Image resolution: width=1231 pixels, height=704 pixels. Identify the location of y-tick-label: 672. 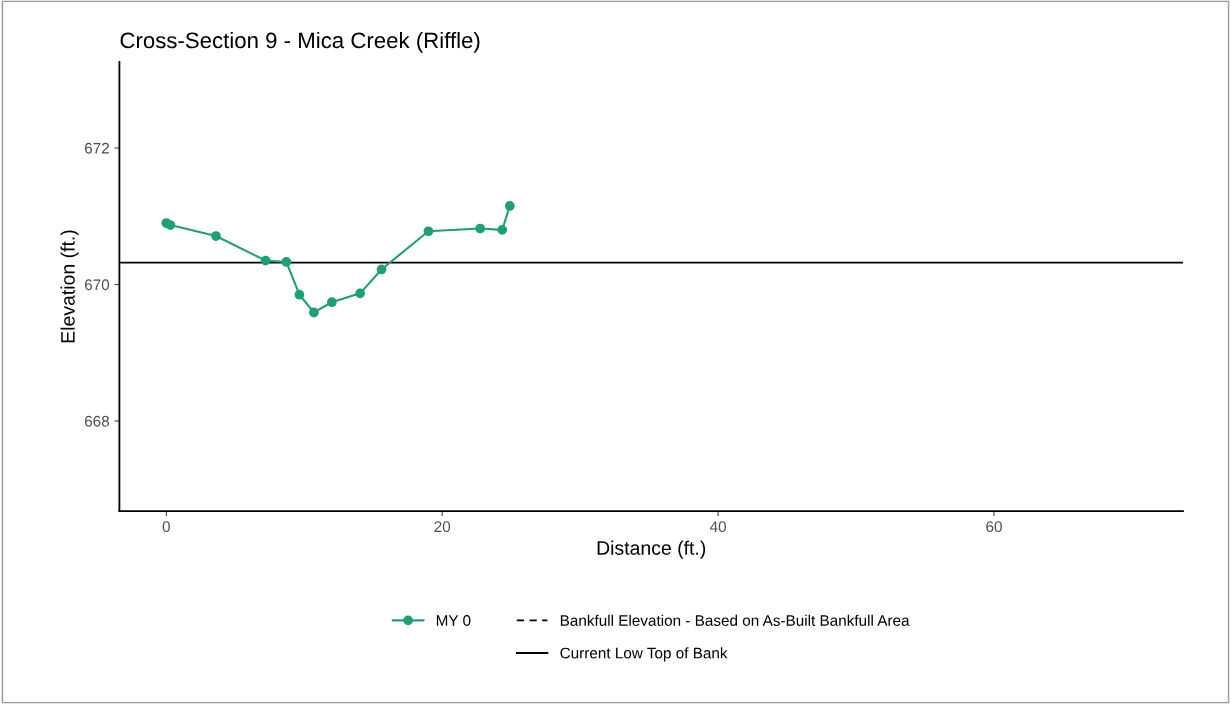
(96, 148).